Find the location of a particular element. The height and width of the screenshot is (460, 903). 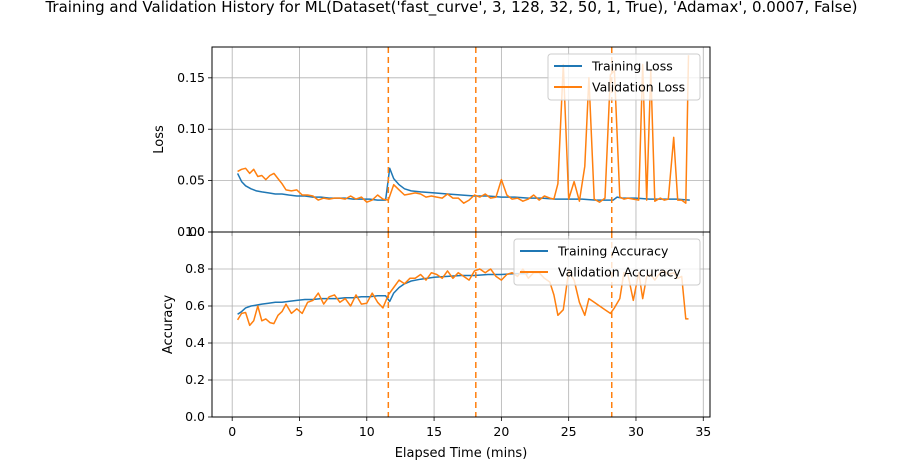

loss-legend-label: Training Loss is located at coordinates (632, 66).